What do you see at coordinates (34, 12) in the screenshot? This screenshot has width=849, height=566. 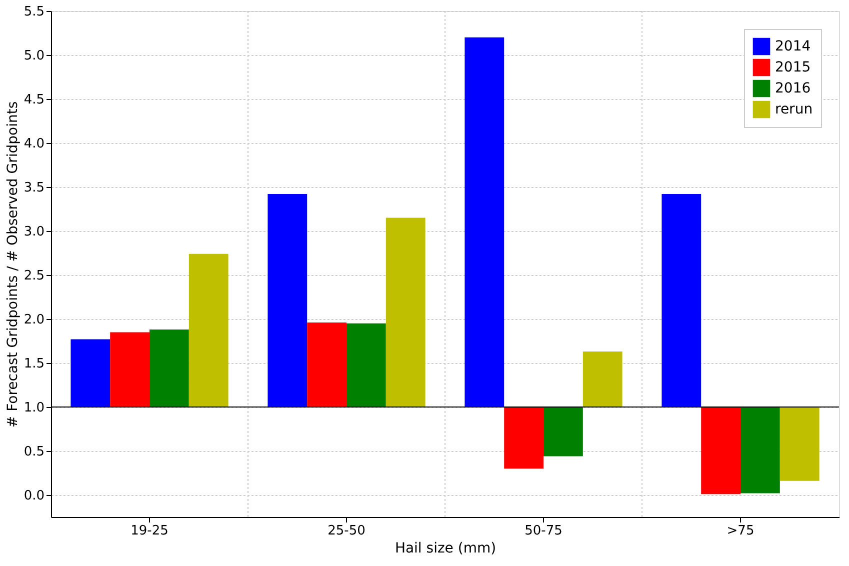 I see `y-tick-label: 5.5` at bounding box center [34, 12].